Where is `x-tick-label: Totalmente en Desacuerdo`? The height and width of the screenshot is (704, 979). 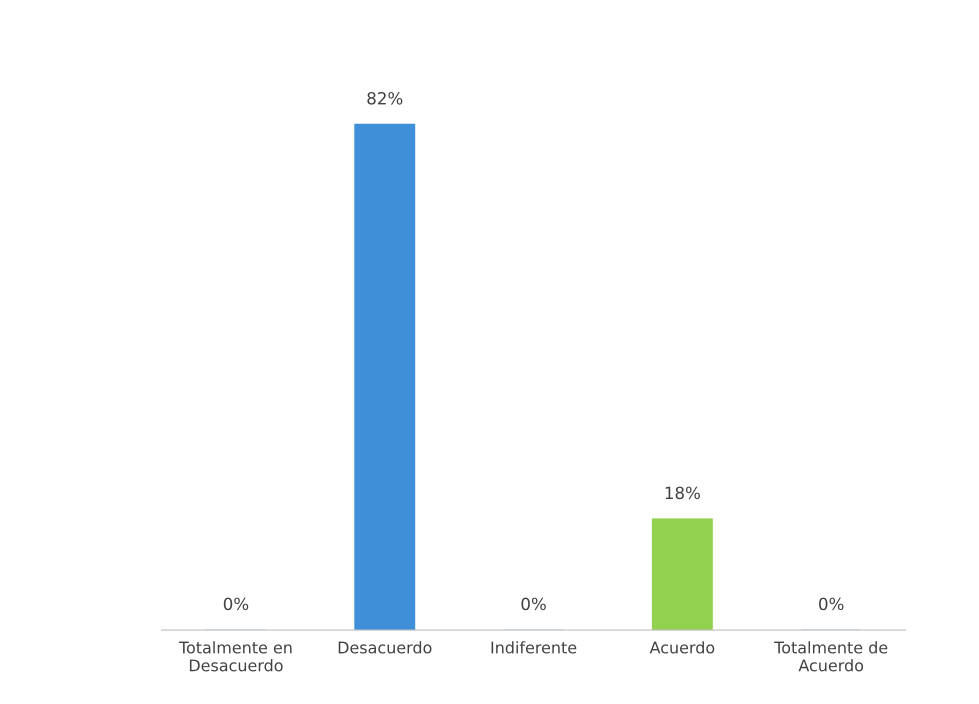 x-tick-label: Totalmente en Desacuerdo is located at coordinates (235, 656).